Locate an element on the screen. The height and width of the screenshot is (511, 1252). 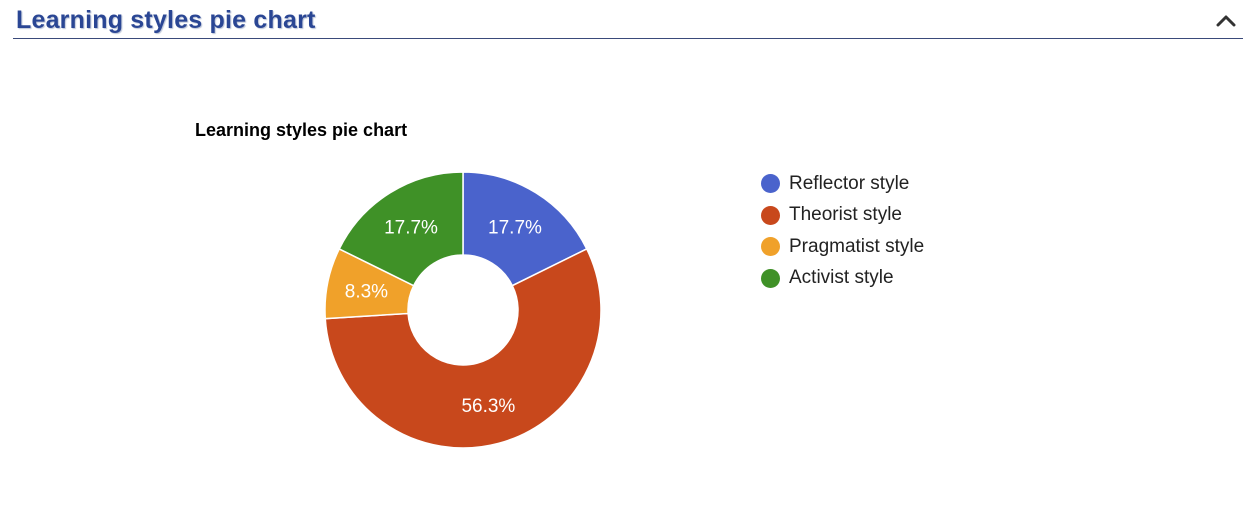
pie-slice-reflector-style is located at coordinates (525, 229).